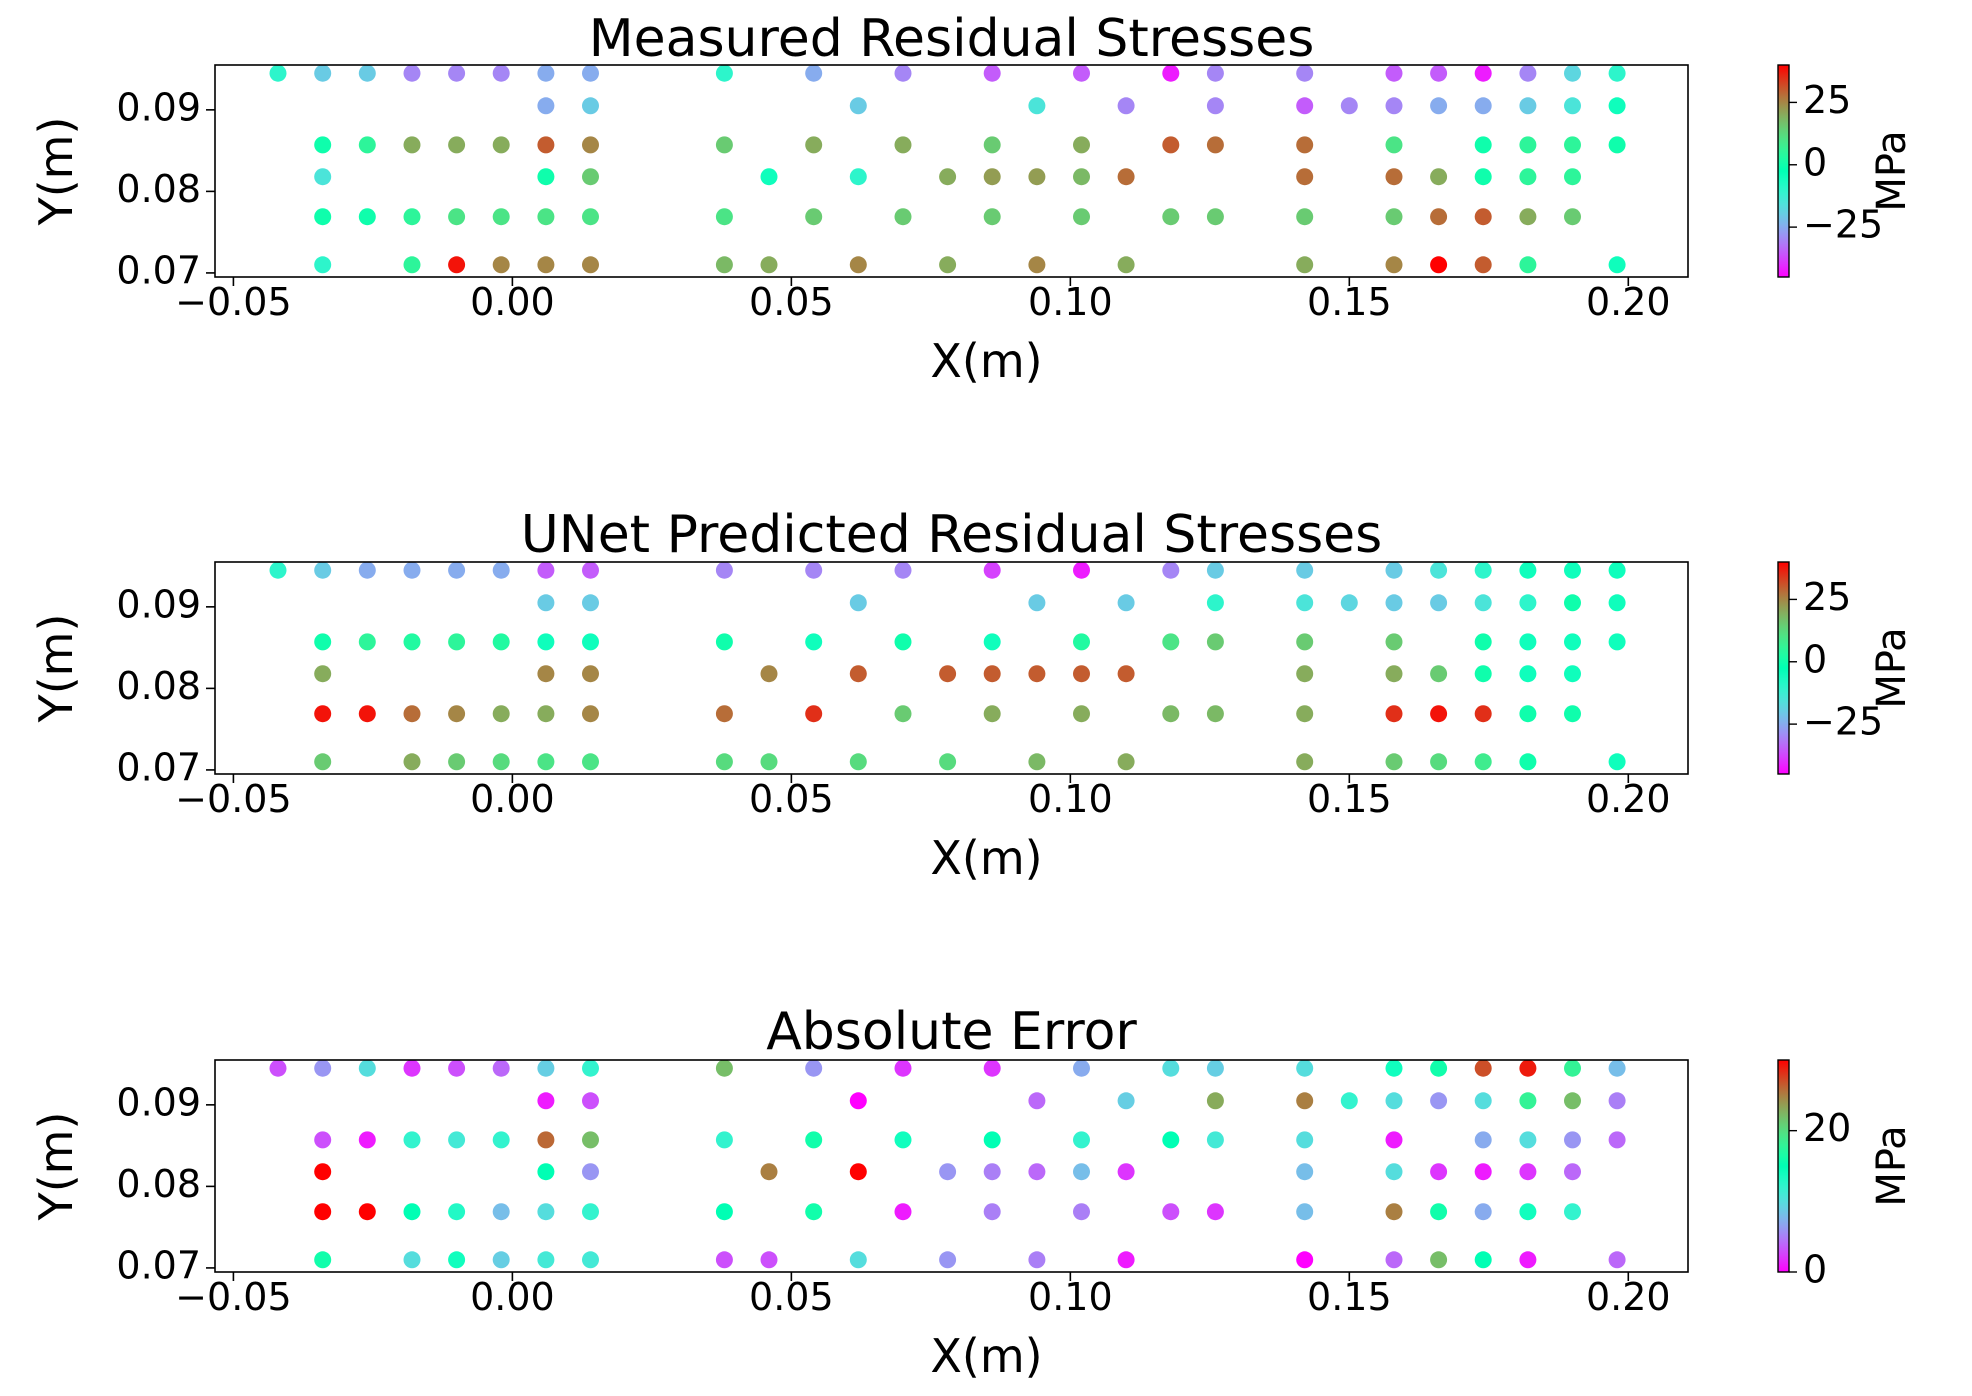 This screenshot has height=1396, width=1972. Describe the element at coordinates (233, 1297) in the screenshot. I see `x-tick-label: −0.05` at that location.